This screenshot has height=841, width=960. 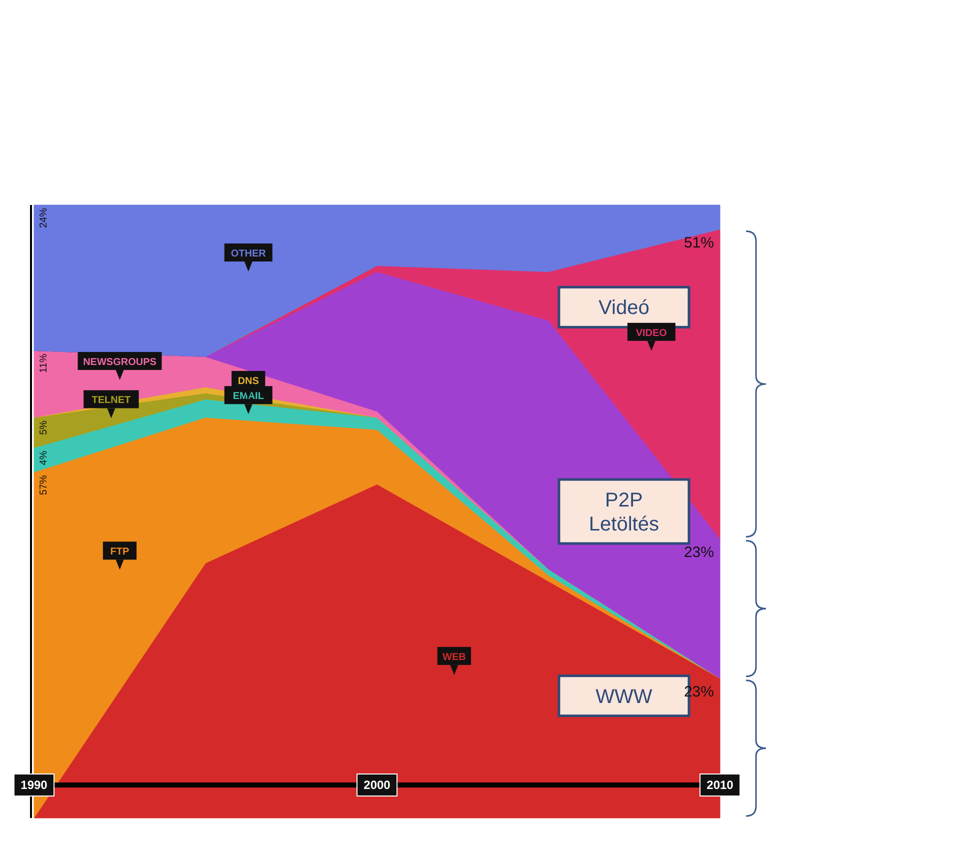 What do you see at coordinates (111, 400) in the screenshot?
I see `series-label: TELNET` at bounding box center [111, 400].